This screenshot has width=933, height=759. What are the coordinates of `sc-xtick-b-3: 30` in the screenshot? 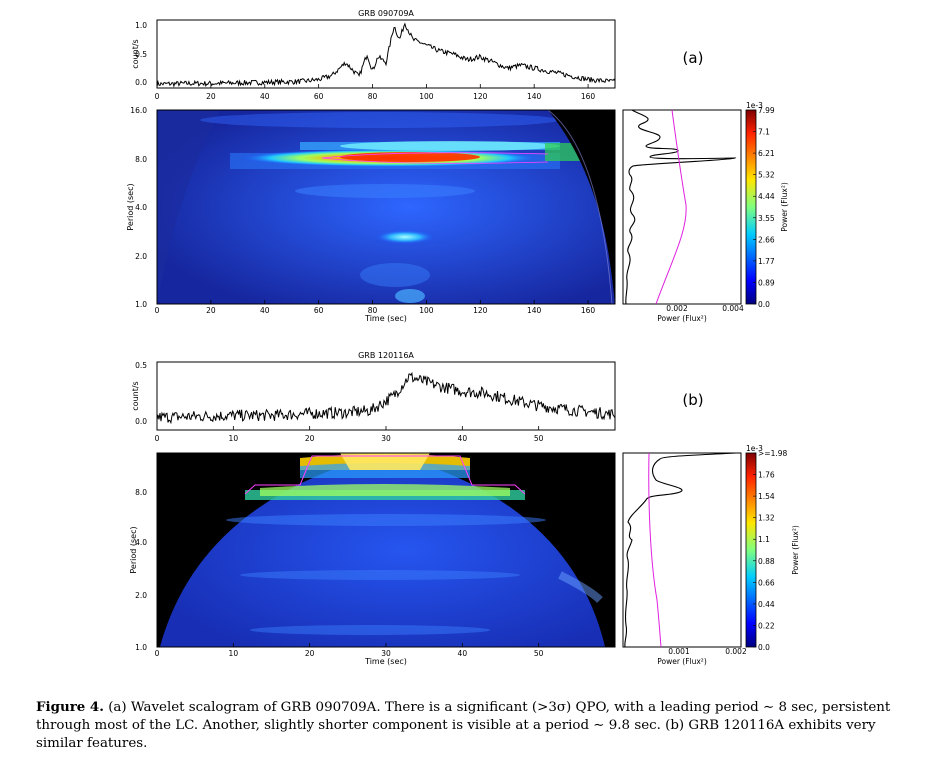 It's located at (386, 653).